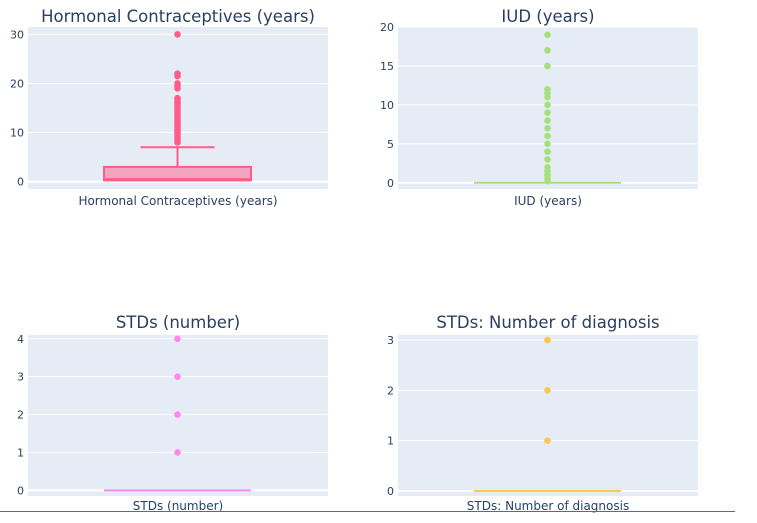  What do you see at coordinates (548, 415) in the screenshot?
I see `plot-area` at bounding box center [548, 415].